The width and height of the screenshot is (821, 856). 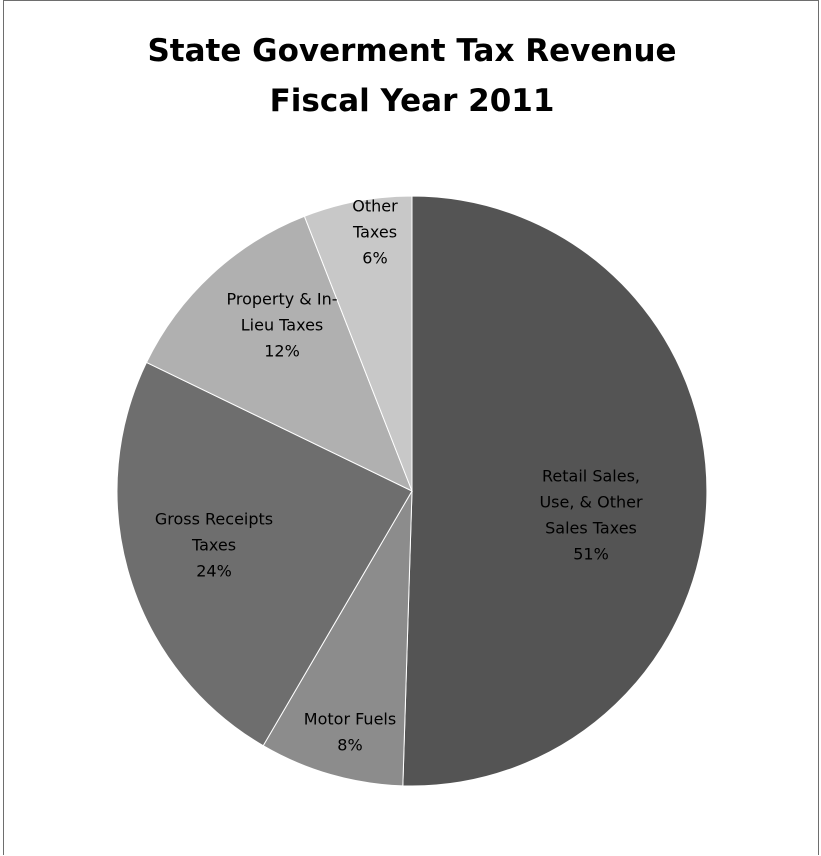 What do you see at coordinates (591, 528) in the screenshot?
I see `slice-category-label: Sales Taxes` at bounding box center [591, 528].